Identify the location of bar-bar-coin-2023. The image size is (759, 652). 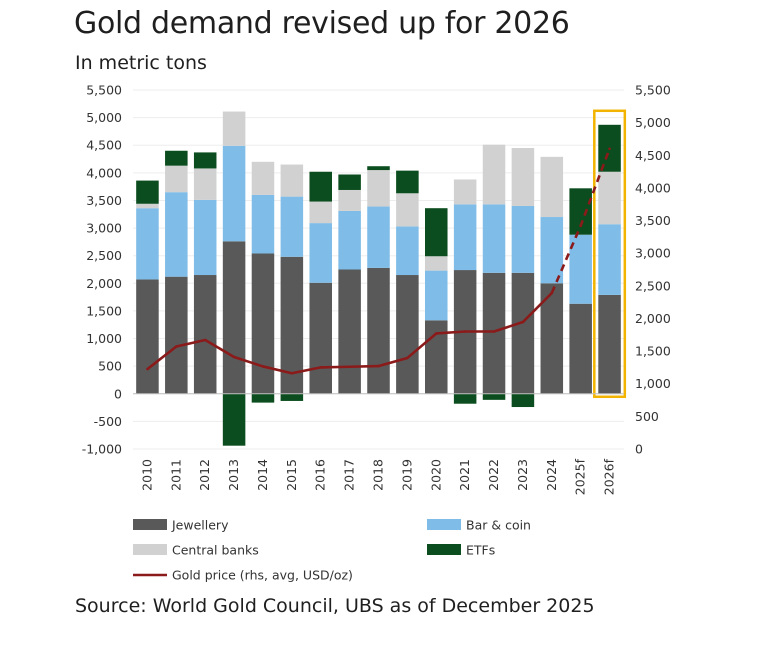
(523, 239).